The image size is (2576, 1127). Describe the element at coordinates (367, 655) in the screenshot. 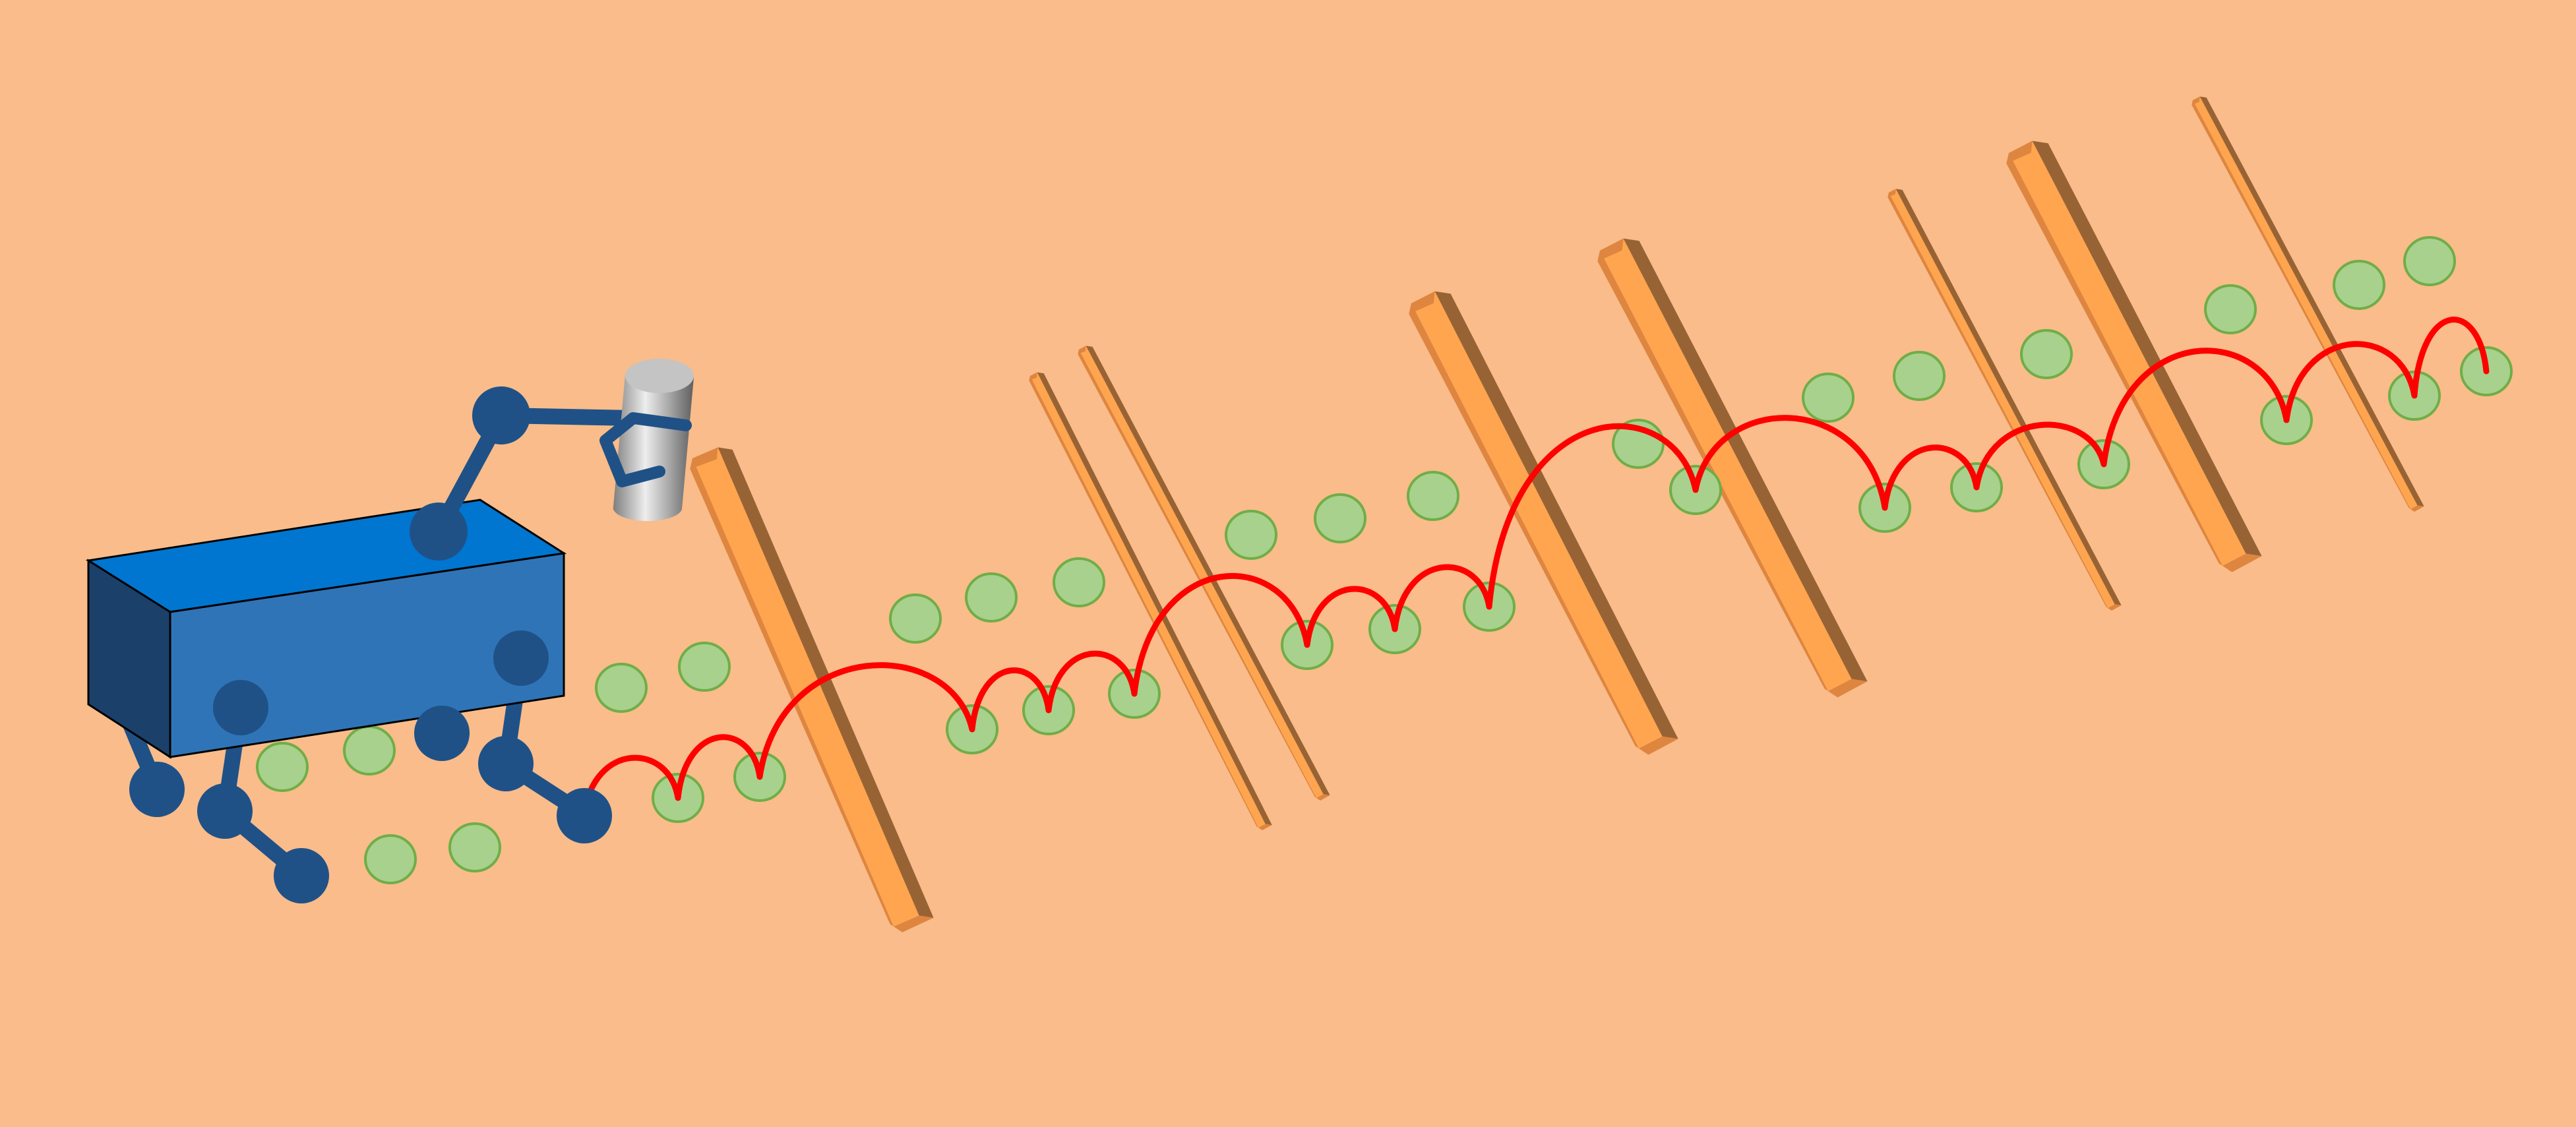

I see `robot-body-front` at that location.